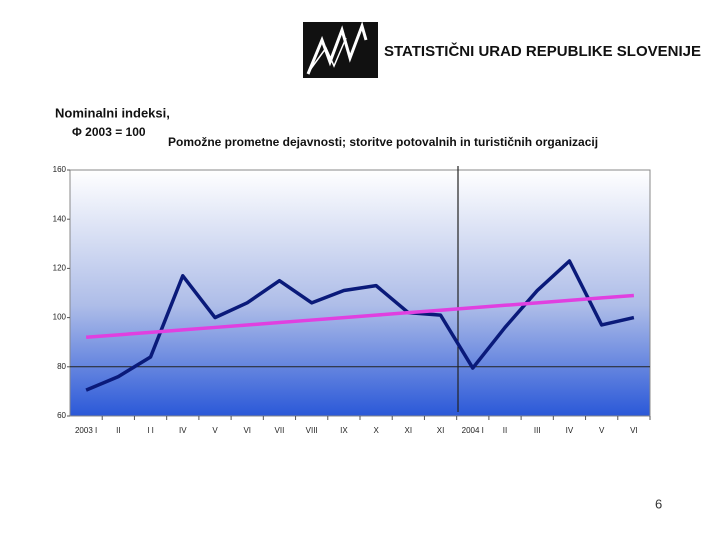 The width and height of the screenshot is (720, 545). Describe the element at coordinates (537, 430) in the screenshot. I see `x-tick-label: III` at that location.